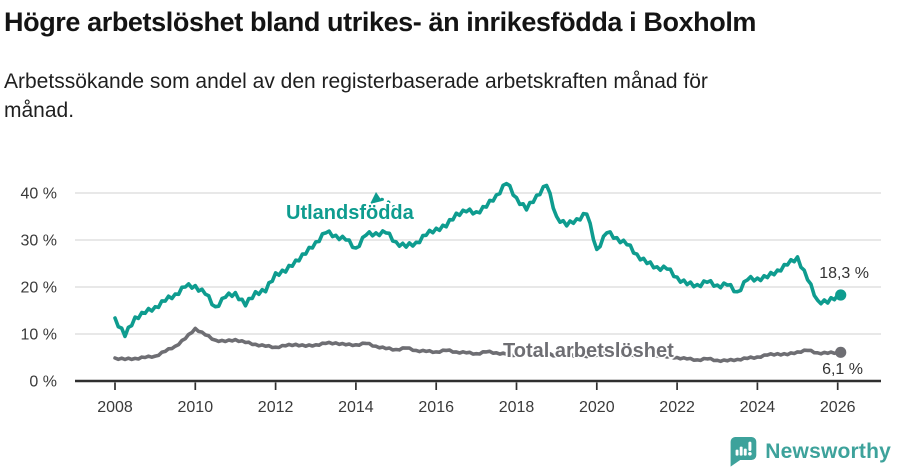 The width and height of the screenshot is (900, 474). What do you see at coordinates (758, 407) in the screenshot?
I see `x-tick-label: 2024` at bounding box center [758, 407].